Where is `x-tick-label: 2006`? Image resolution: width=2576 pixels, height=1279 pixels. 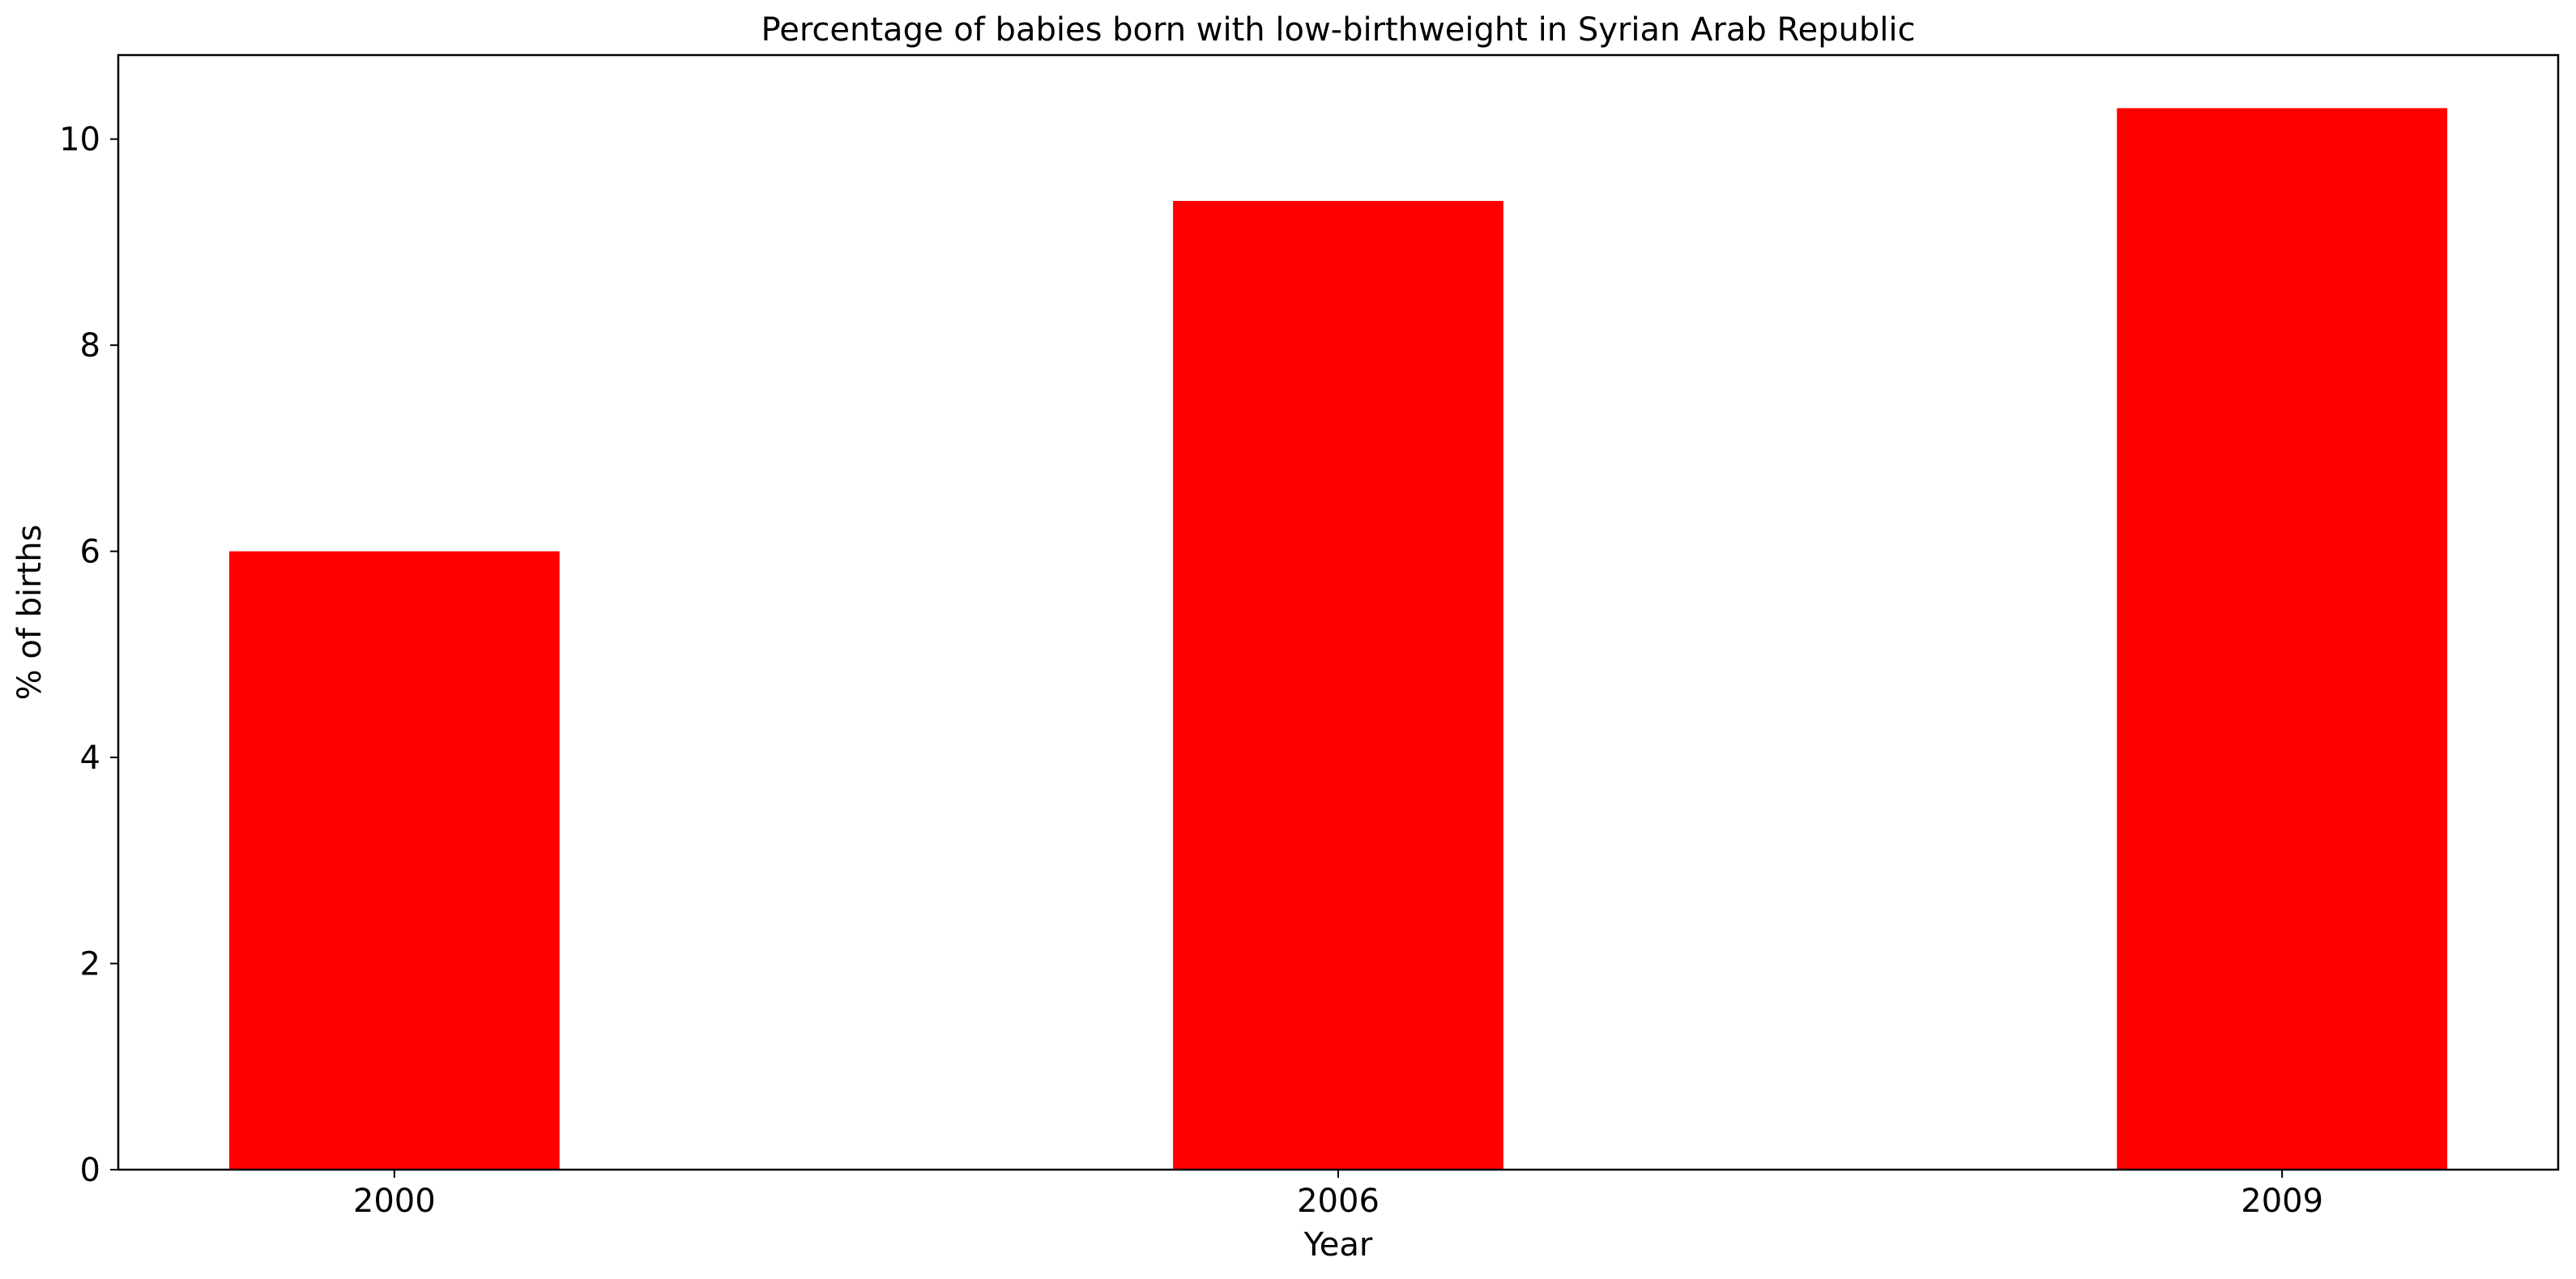 x-tick-label: 2006 is located at coordinates (1339, 1201).